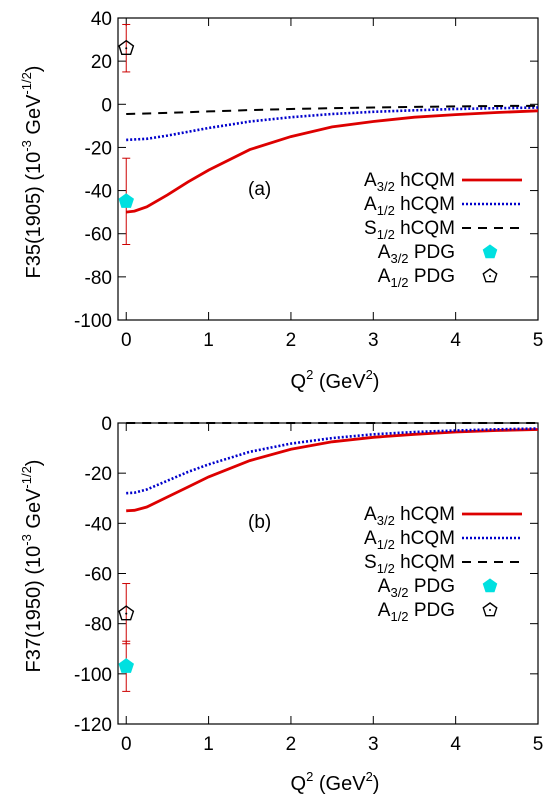  I want to click on y-tick-label: 40, so click(101, 19).